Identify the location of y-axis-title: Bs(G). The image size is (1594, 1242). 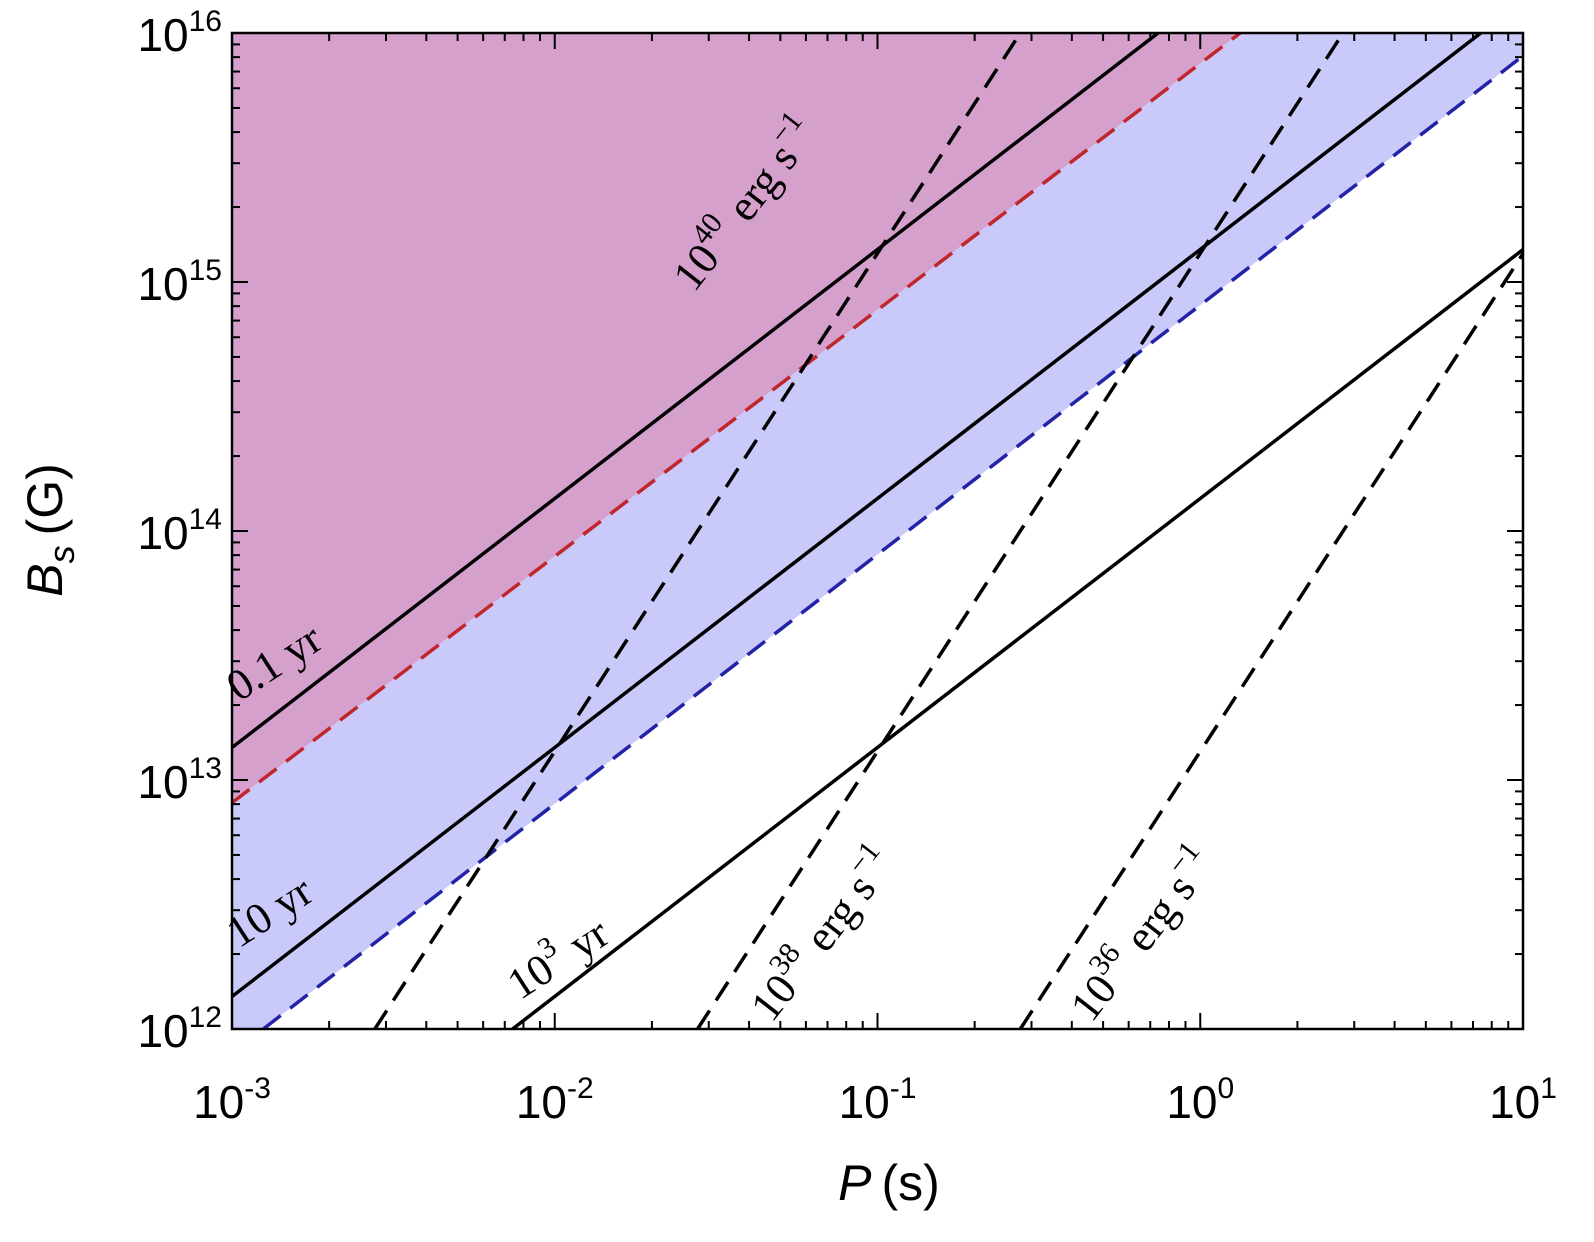
(49, 530).